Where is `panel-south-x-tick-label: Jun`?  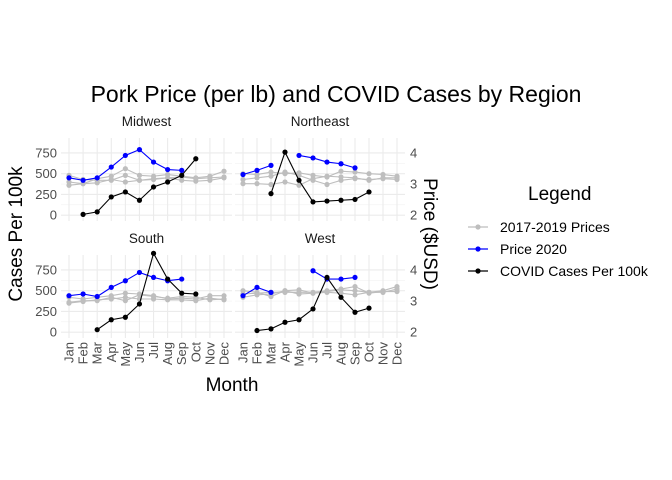
panel-south-x-tick-label: Jun is located at coordinates (139, 352).